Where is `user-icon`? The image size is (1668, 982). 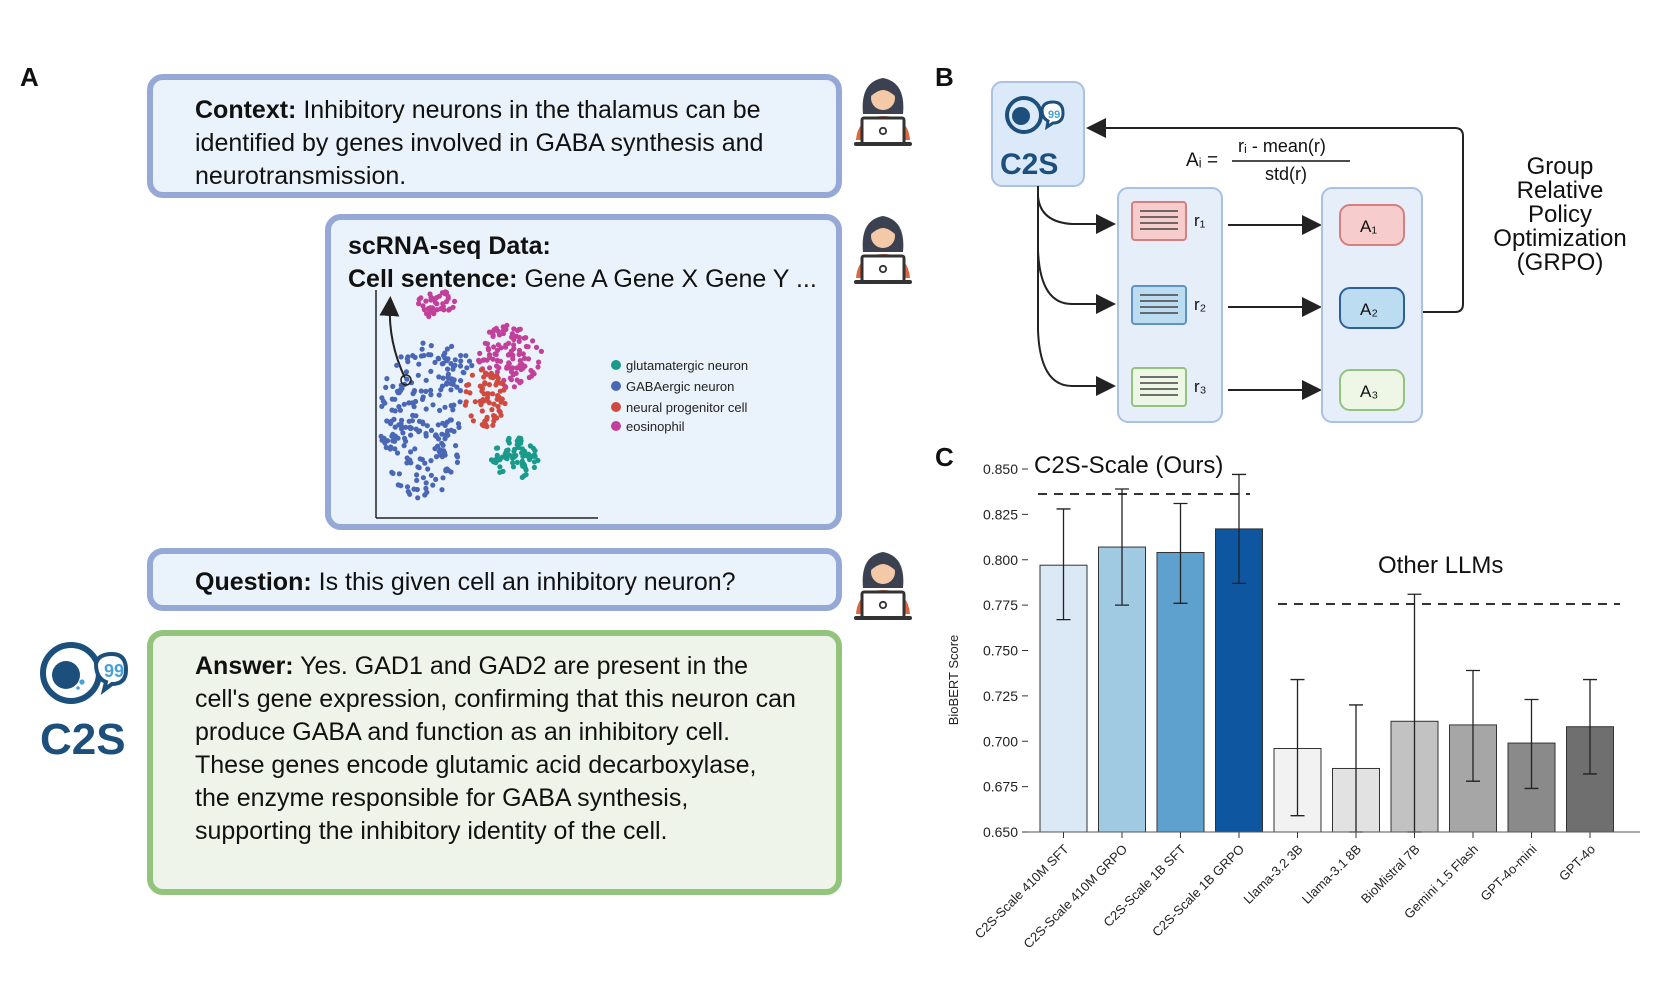 user-icon is located at coordinates (883, 585).